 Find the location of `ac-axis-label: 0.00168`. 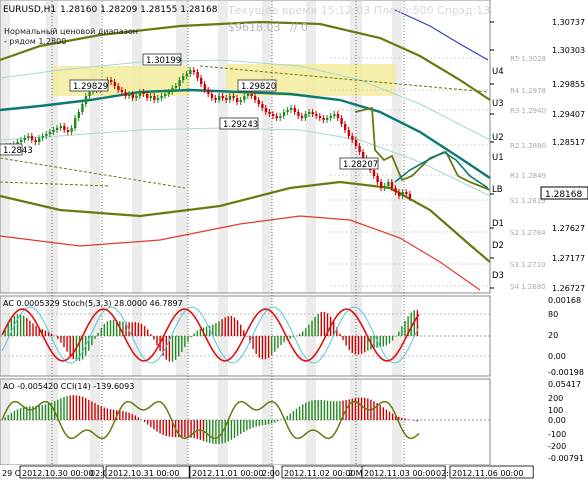

ac-axis-label: 0.00168 is located at coordinates (564, 300).